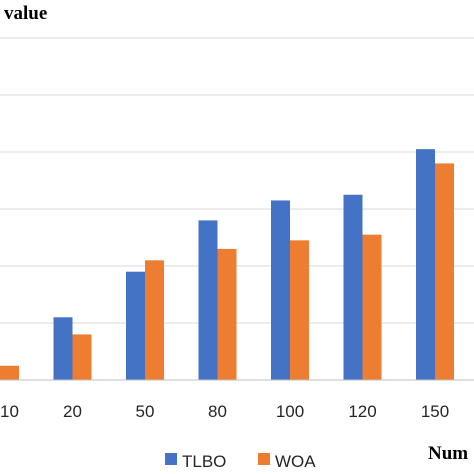 Image resolution: width=474 pixels, height=474 pixels. Describe the element at coordinates (217, 411) in the screenshot. I see `x-tick-label: 80` at that location.